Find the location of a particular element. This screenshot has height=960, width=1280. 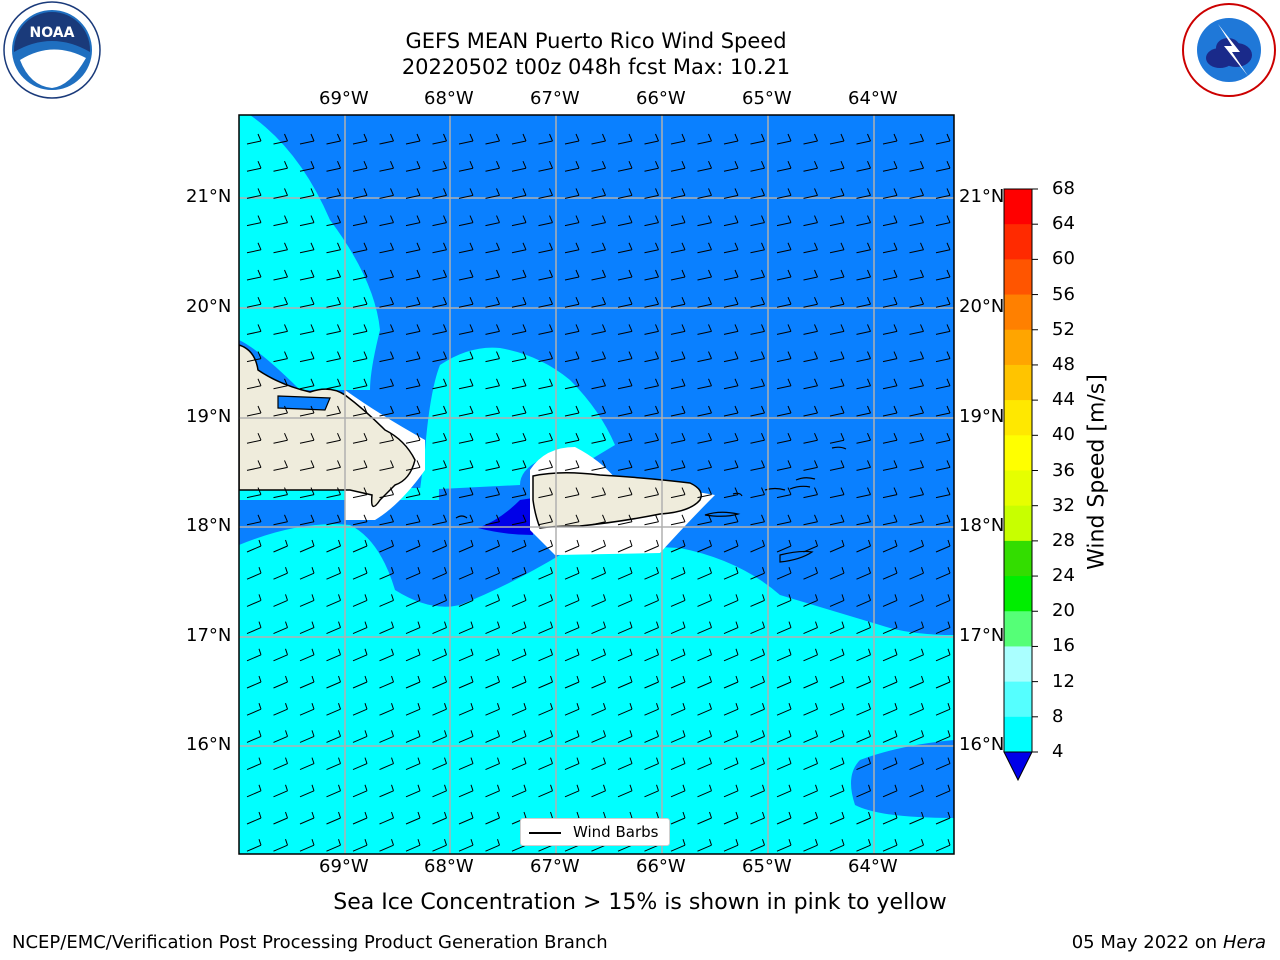

samana-bay is located at coordinates (304, 403).